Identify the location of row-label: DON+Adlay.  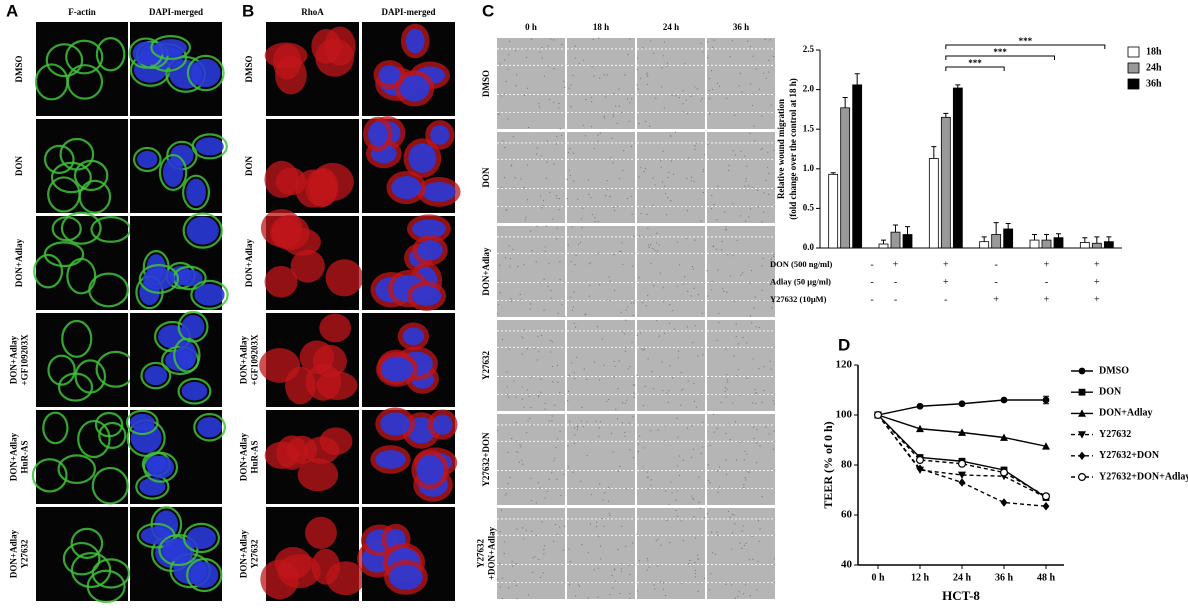
(244, 553).